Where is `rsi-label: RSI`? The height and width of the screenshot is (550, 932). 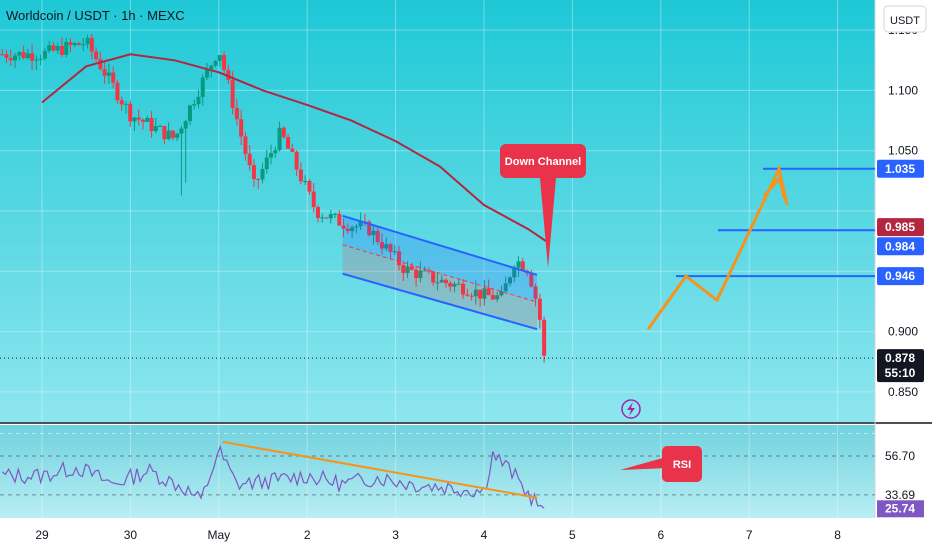
rsi-label: RSI is located at coordinates (682, 465).